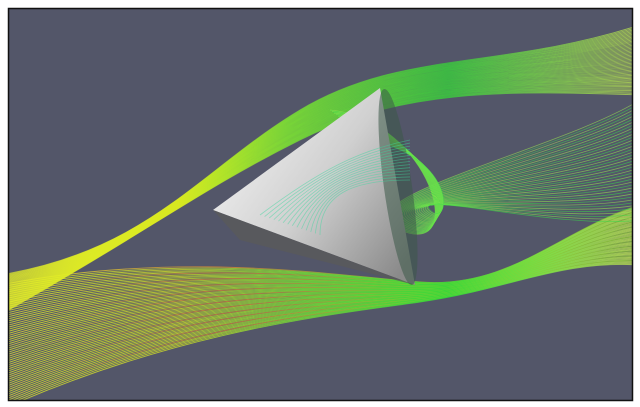 The image size is (640, 407). Describe the element at coordinates (500, 181) in the screenshot. I see `wake-streamline` at that location.